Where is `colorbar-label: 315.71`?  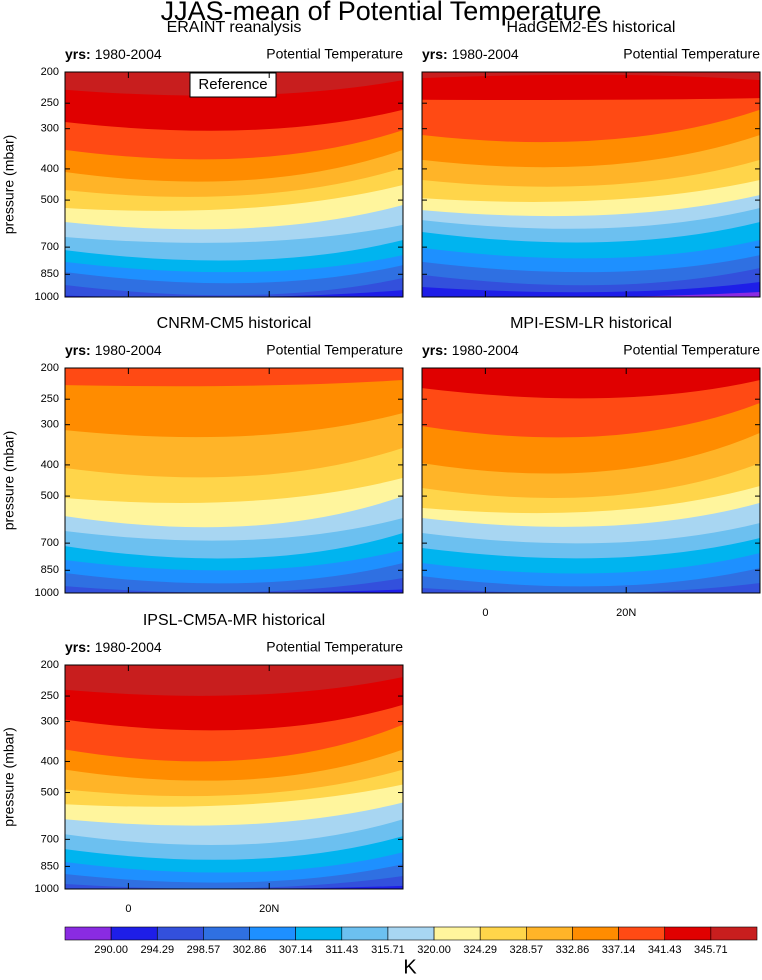
colorbar-label: 315.71 is located at coordinates (388, 950).